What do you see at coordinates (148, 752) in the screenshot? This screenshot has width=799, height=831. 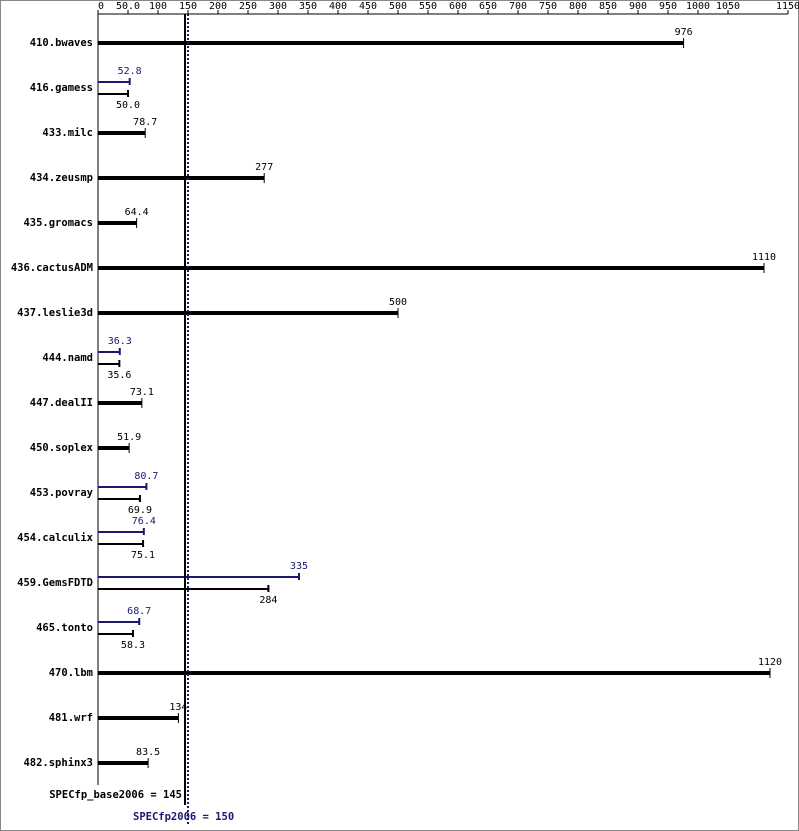 I see `value-label: 83.5` at bounding box center [148, 752].